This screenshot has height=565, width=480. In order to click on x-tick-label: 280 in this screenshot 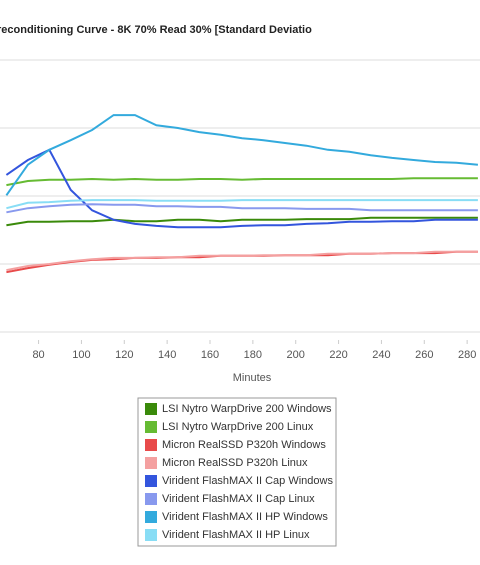, I will do `click(467, 355)`.